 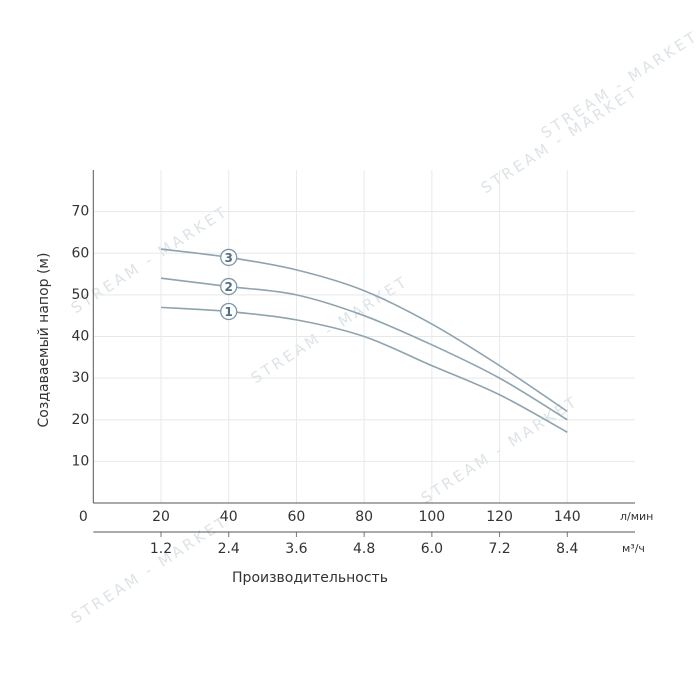 I want to click on y-tick-label: 60, so click(x=80, y=253).